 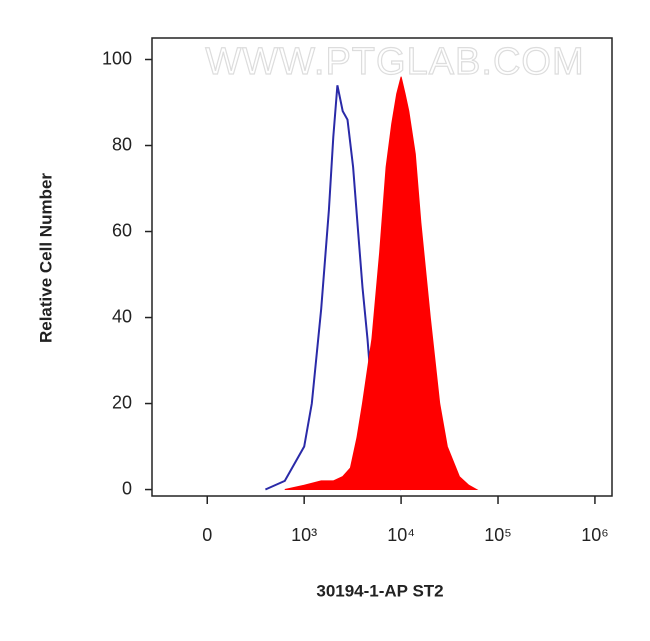 I want to click on y-tick-label: 40, so click(x=122, y=316).